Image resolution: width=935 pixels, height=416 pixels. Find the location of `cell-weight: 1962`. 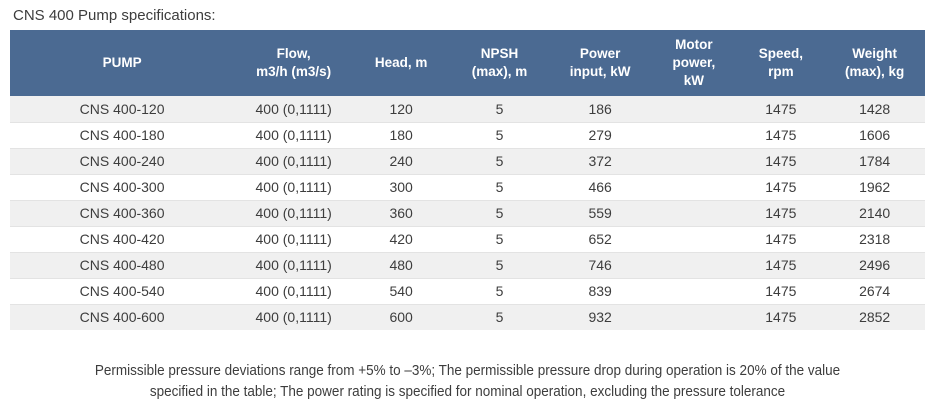

cell-weight: 1962 is located at coordinates (874, 186).